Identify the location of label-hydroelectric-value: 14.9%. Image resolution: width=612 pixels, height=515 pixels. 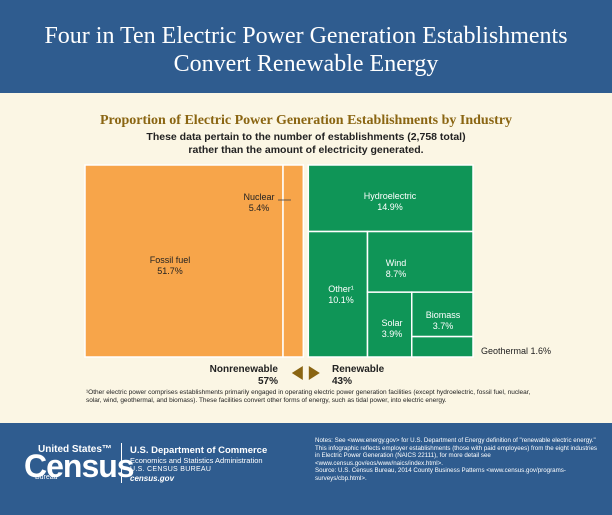
(390, 207).